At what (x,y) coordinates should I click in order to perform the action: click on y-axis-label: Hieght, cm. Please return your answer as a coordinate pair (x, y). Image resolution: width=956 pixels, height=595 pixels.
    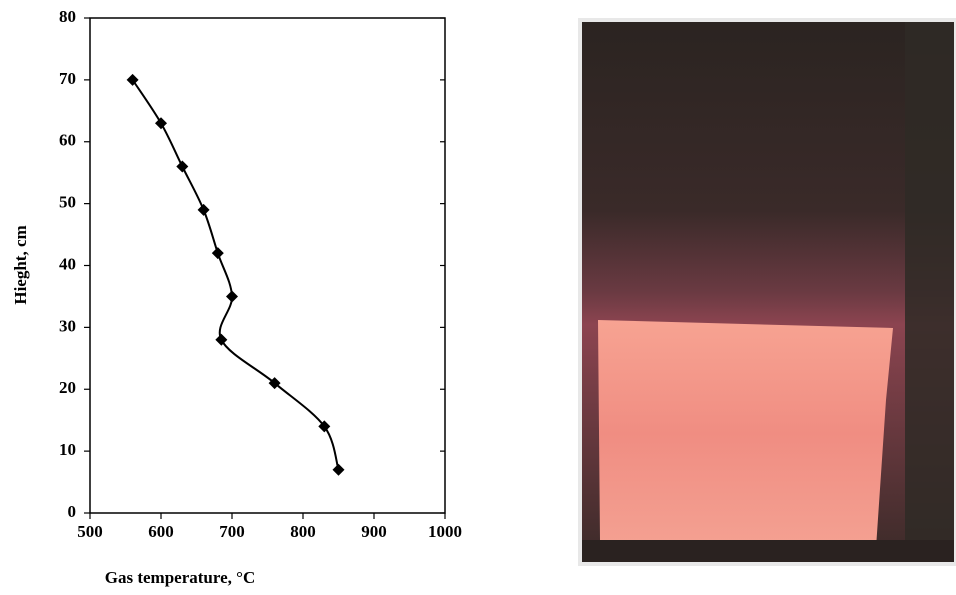
    Looking at the image, I should click on (20, 264).